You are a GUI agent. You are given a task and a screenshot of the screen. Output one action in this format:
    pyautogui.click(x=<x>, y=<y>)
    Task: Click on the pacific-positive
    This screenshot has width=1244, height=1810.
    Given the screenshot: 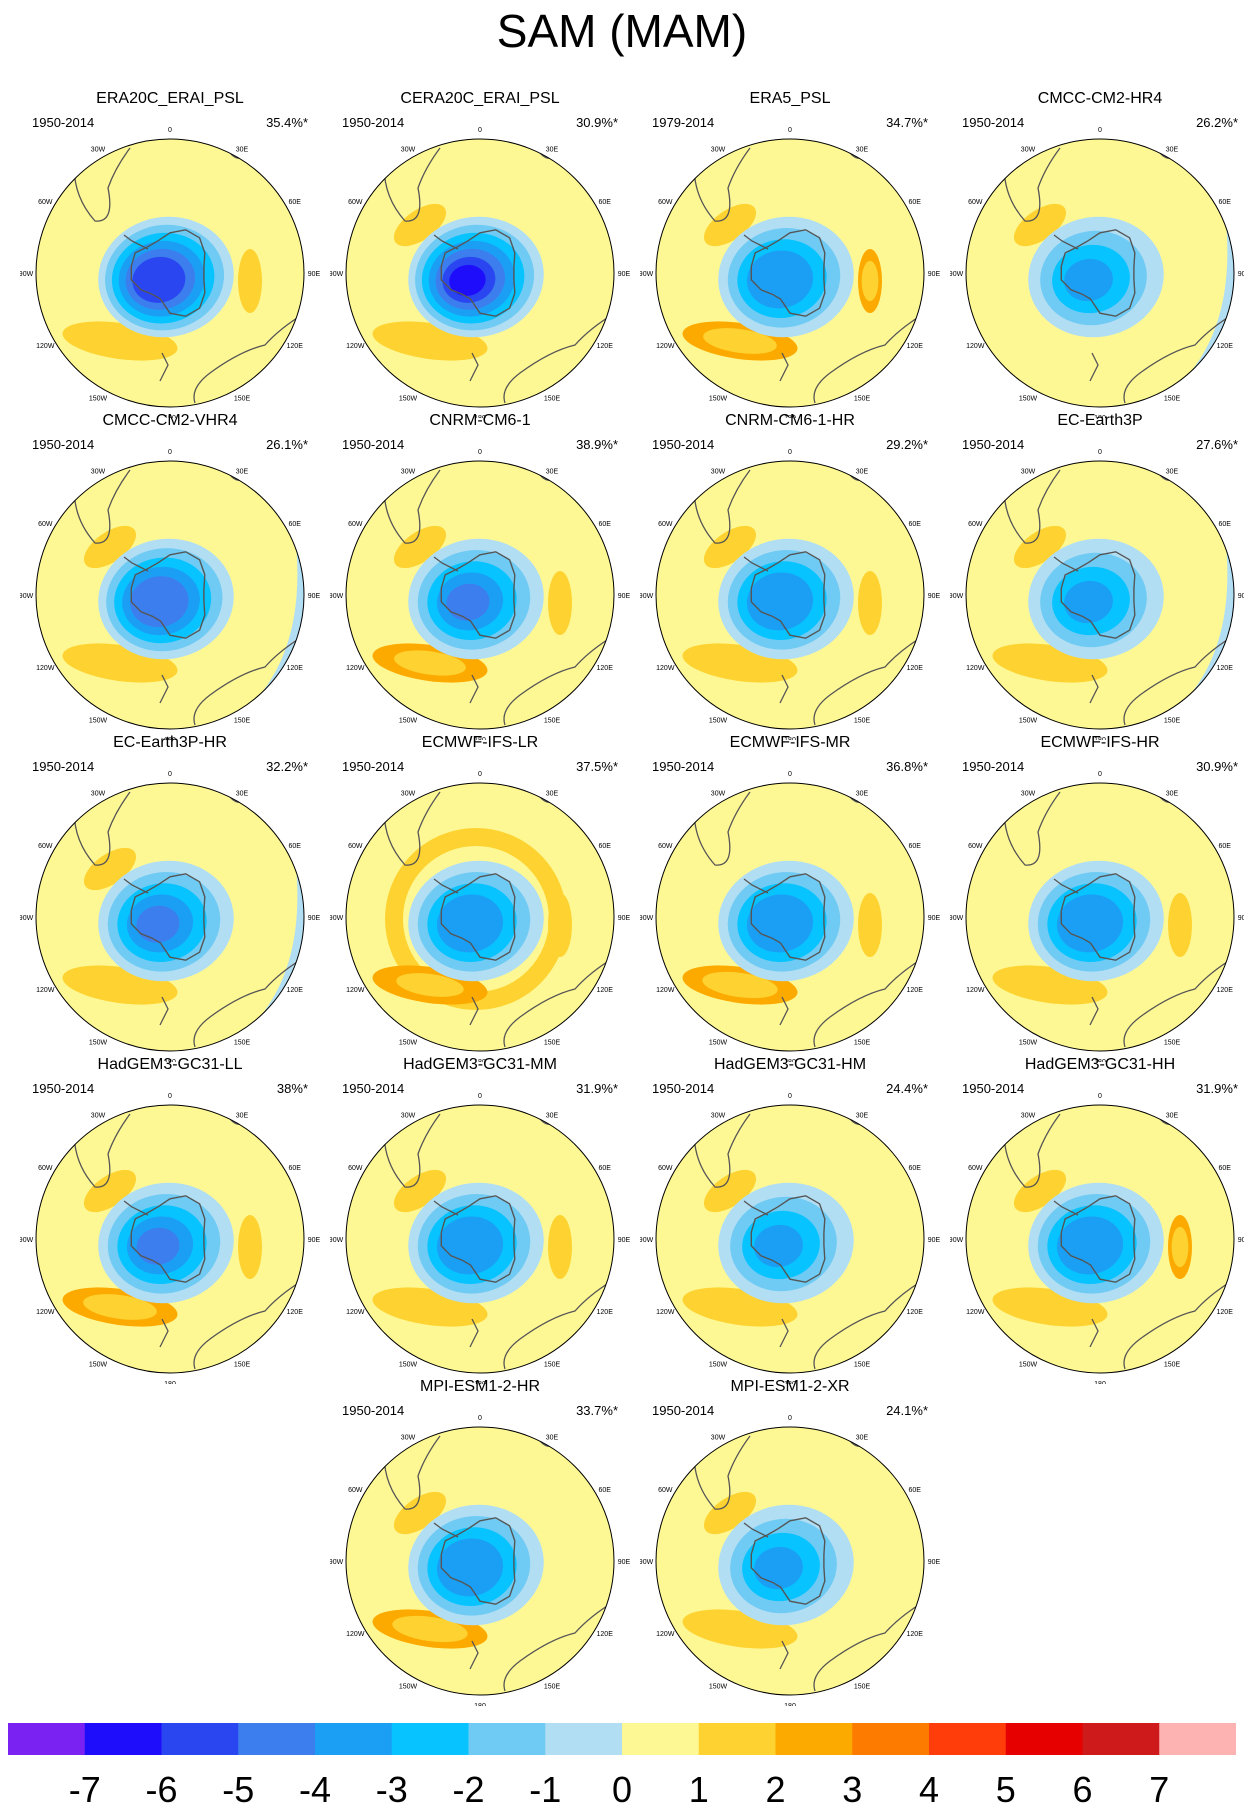 What is the action you would take?
    pyautogui.click(x=430, y=985)
    